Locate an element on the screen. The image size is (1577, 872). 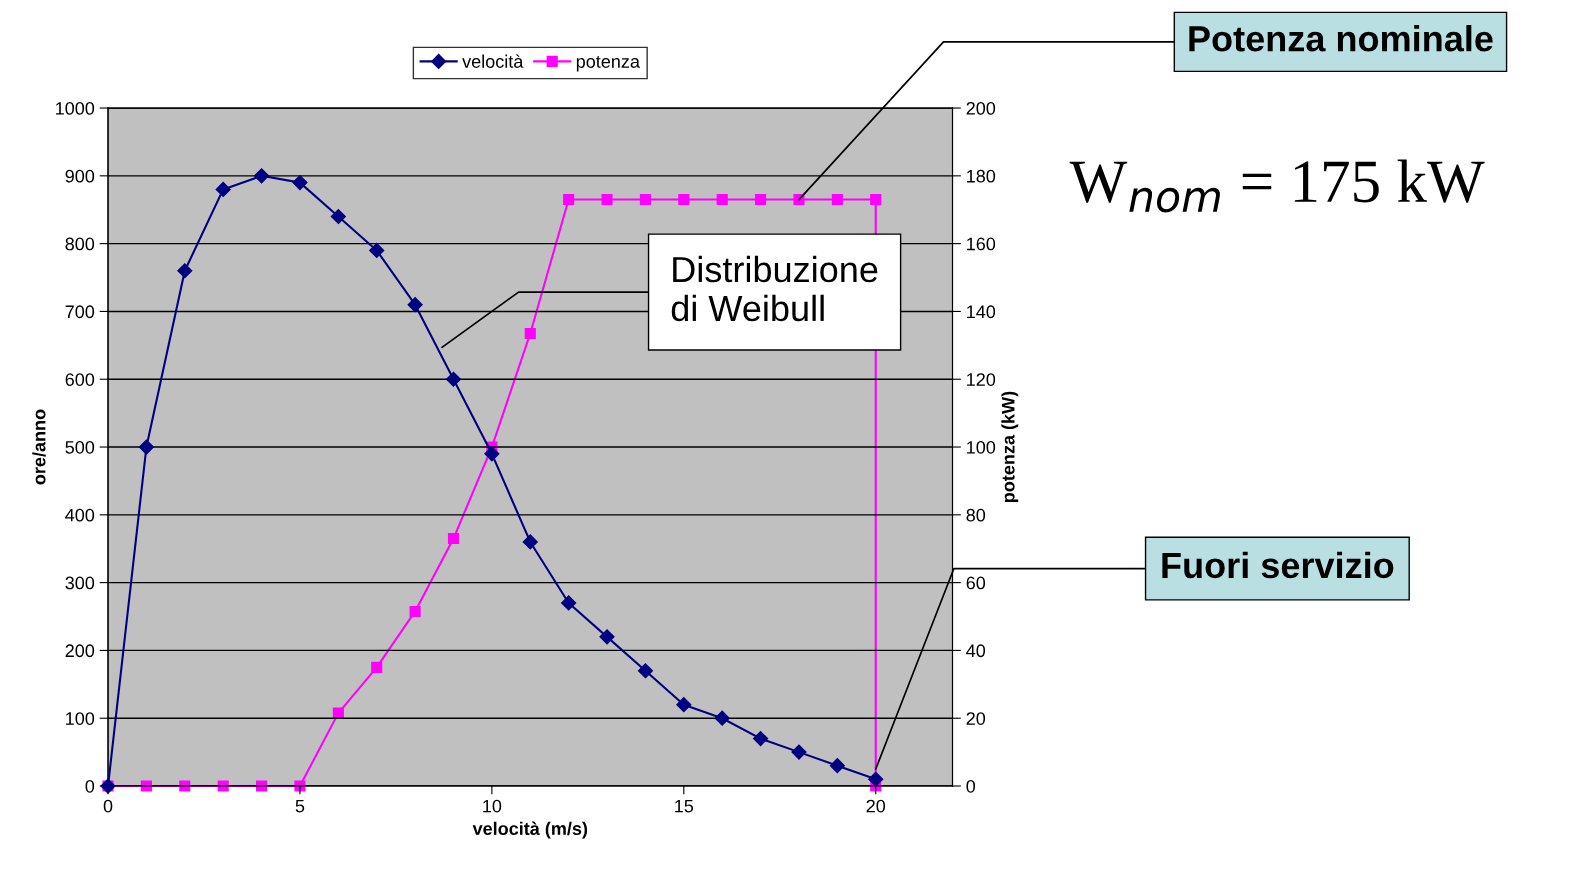
y-tick-label: 300 is located at coordinates (80, 583).